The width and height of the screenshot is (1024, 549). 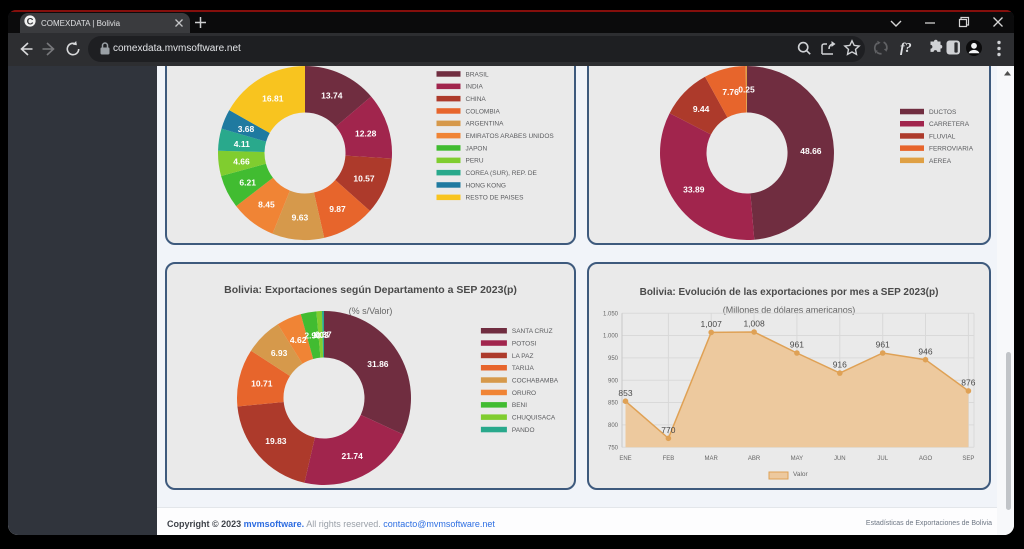 What do you see at coordinates (942, 136) in the screenshot?
I see `svg-text: FLUVIAL` at bounding box center [942, 136].